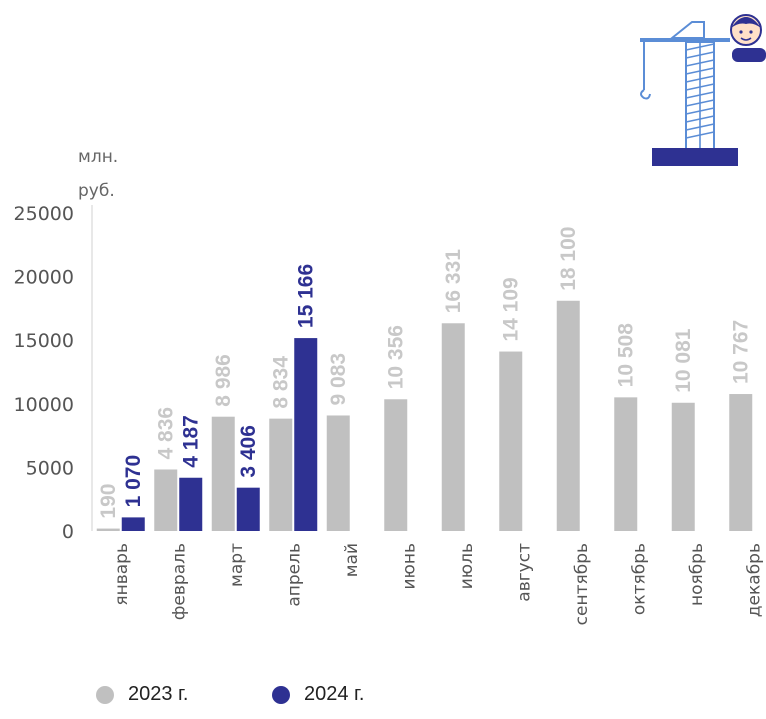 Image resolution: width=766 pixels, height=719 pixels. I want to click on value-label-2024: 3 406, so click(248, 451).